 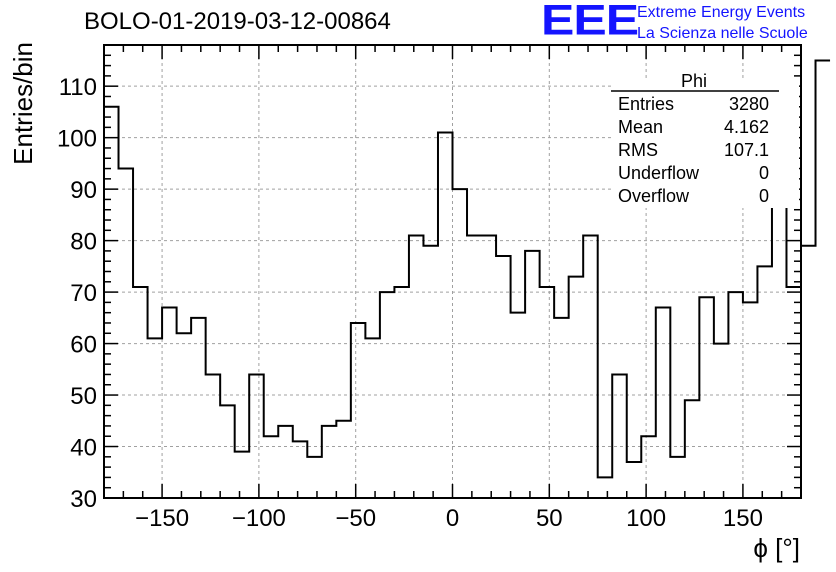 What do you see at coordinates (83, 293) in the screenshot?
I see `y-tick-label: 70` at bounding box center [83, 293].